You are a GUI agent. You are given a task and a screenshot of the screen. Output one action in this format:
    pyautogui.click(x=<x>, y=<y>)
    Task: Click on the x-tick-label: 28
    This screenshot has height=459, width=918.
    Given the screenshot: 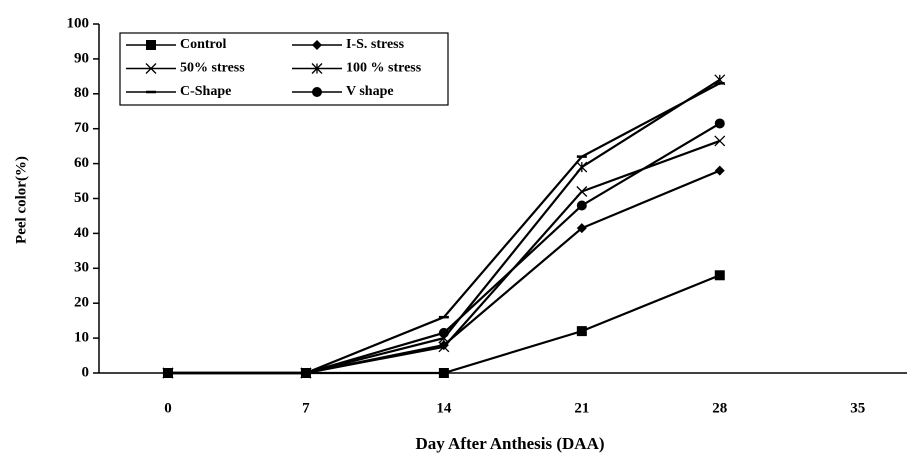 What is the action you would take?
    pyautogui.click(x=719, y=408)
    